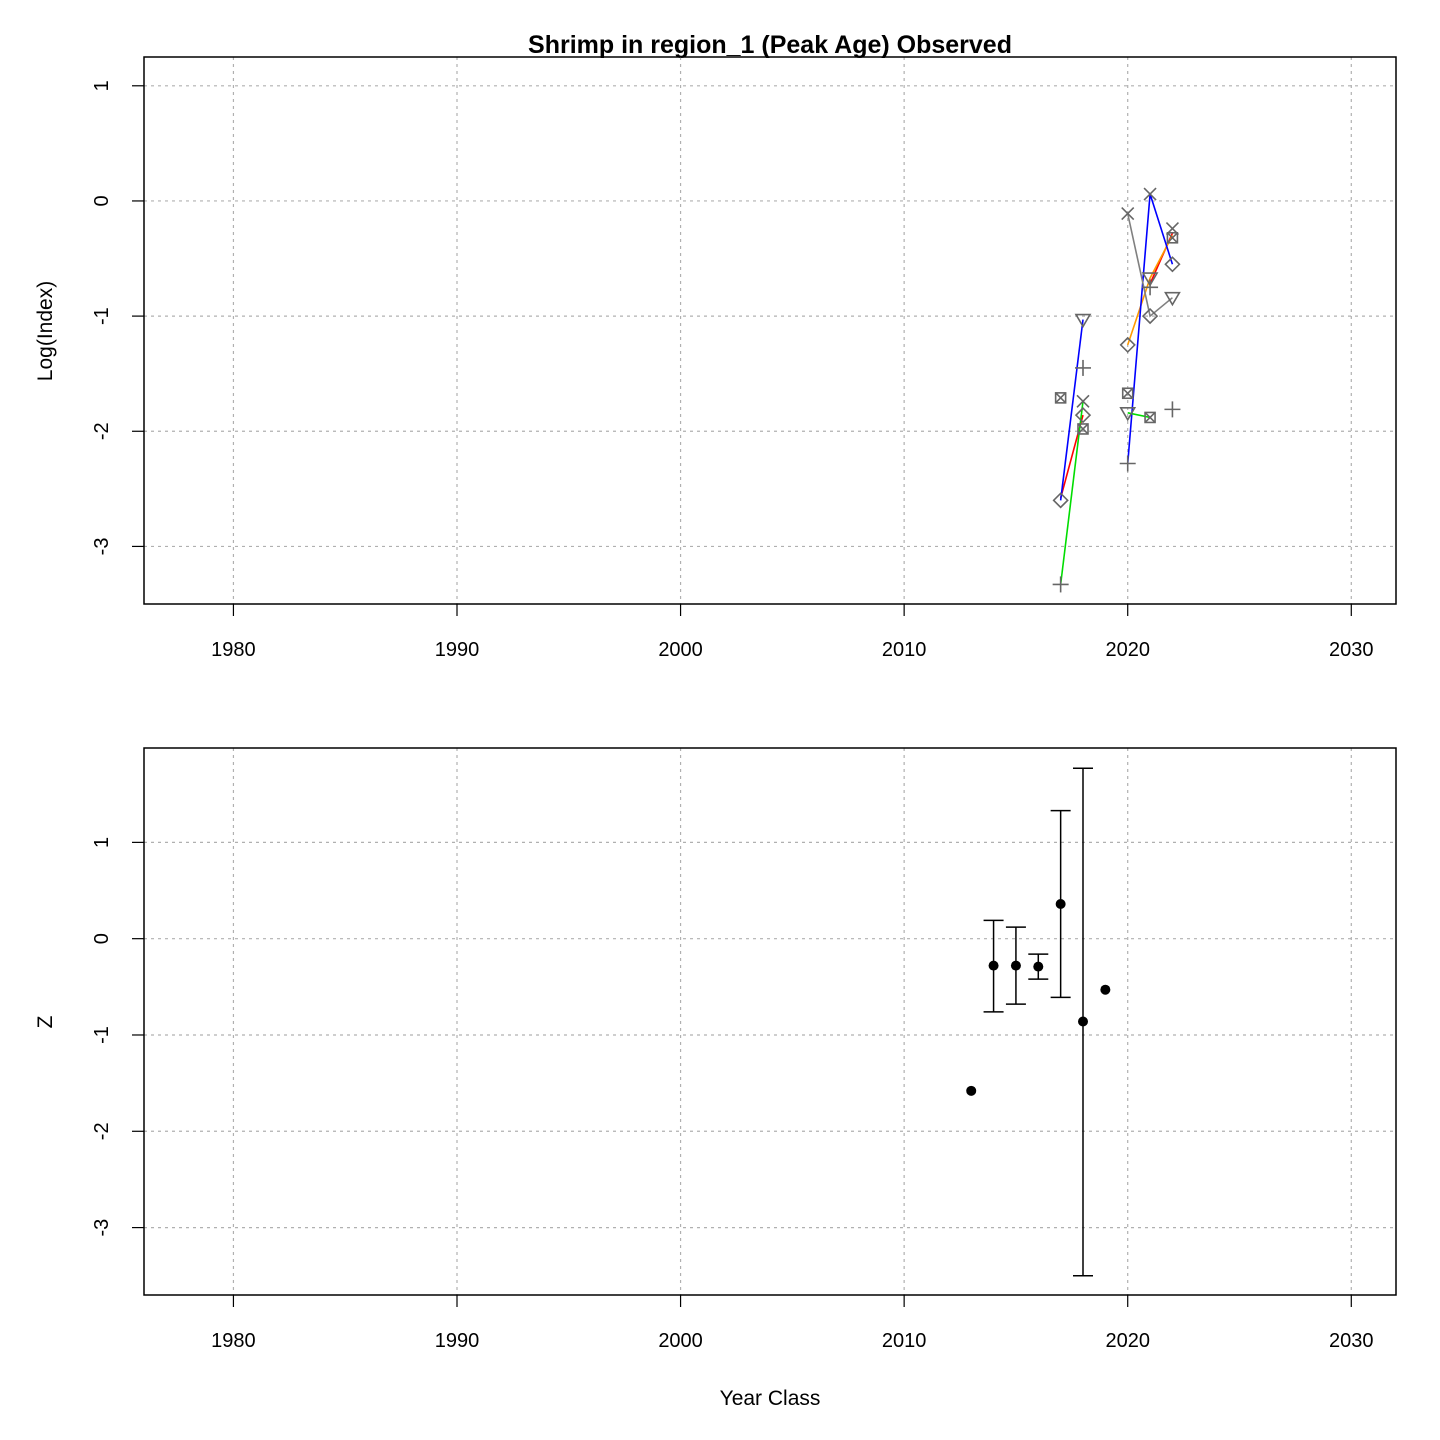 The image size is (1440, 1440). I want to click on x-axis-label-year-class: Year Class, so click(770, 1398).